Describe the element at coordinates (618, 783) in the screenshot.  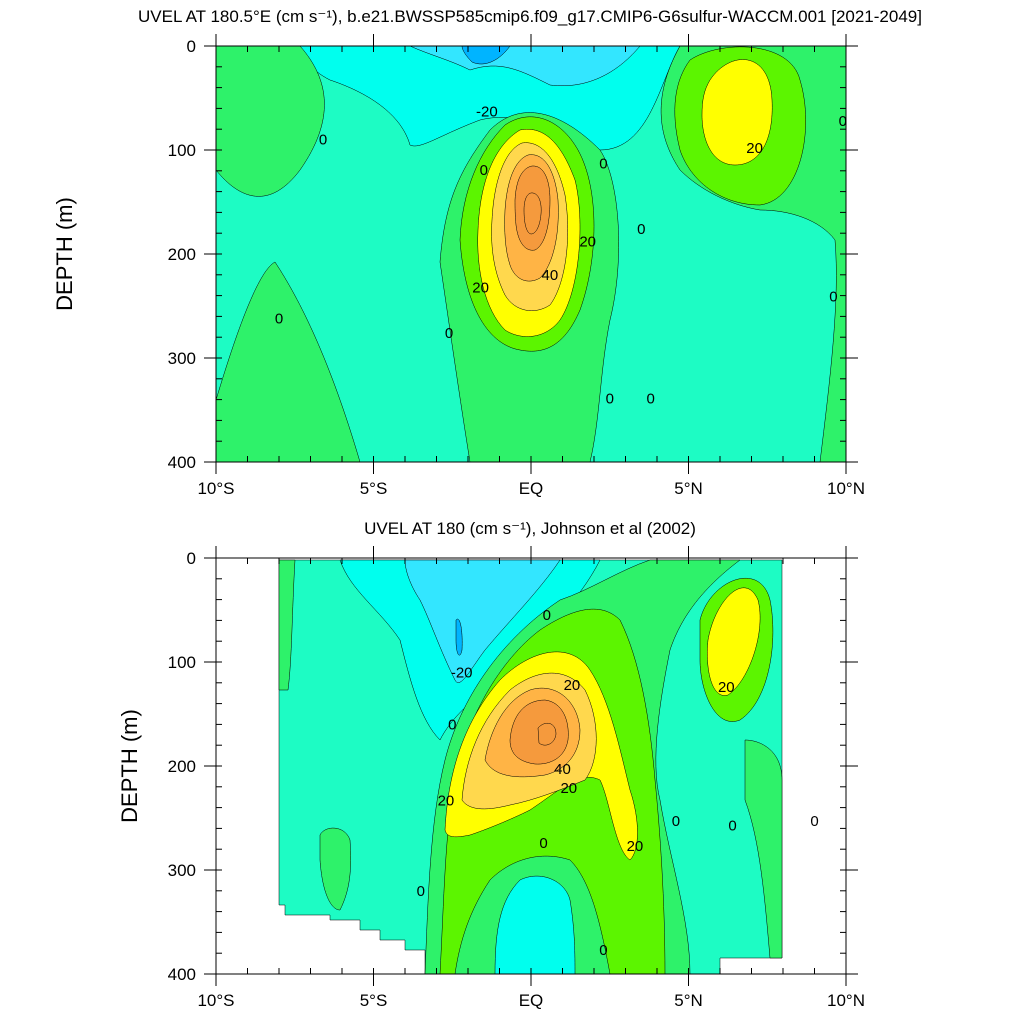
I see `bottom-contour-labels: 0 -20 20 0 40 20 20 0 20 0 0 20 0 0 0` at that location.